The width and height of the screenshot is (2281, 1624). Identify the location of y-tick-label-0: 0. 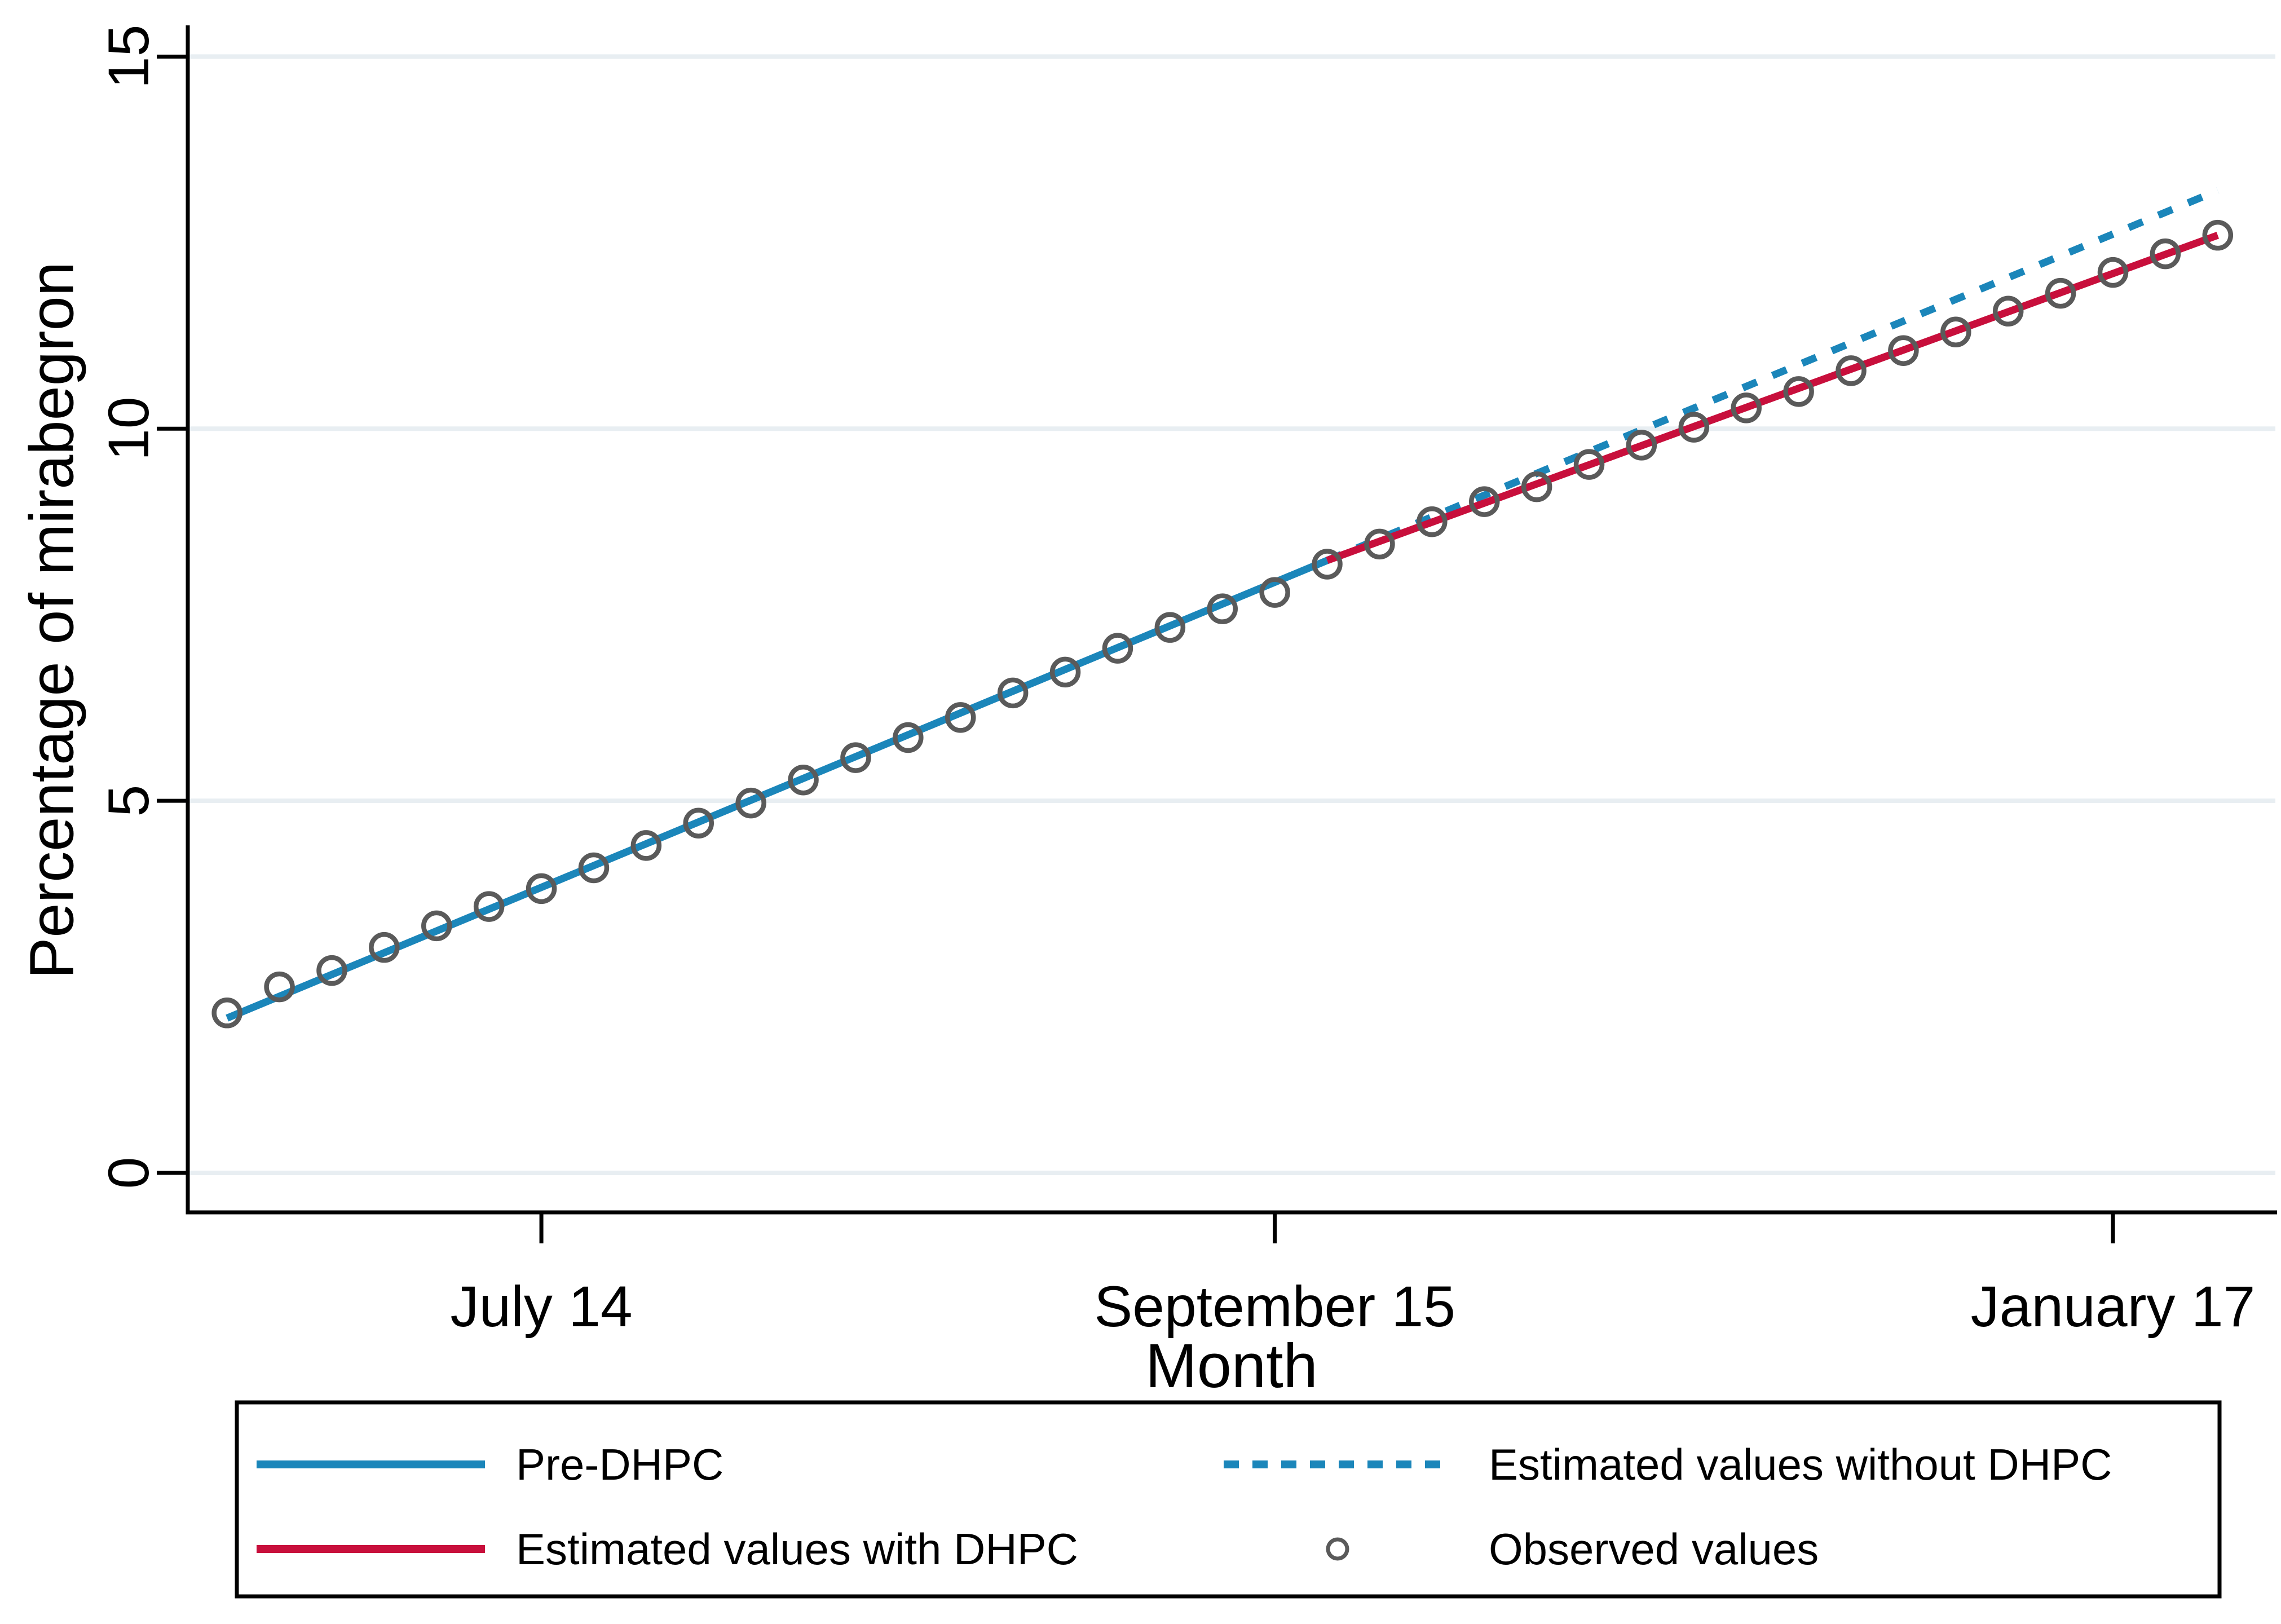
(128, 1173).